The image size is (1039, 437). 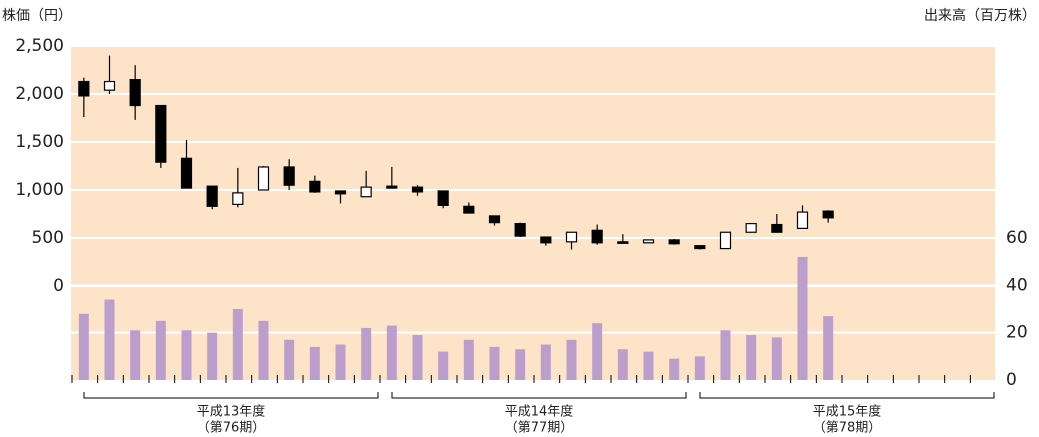 What do you see at coordinates (37, 16) in the screenshot?
I see `y-axis-label: 株価（円）` at bounding box center [37, 16].